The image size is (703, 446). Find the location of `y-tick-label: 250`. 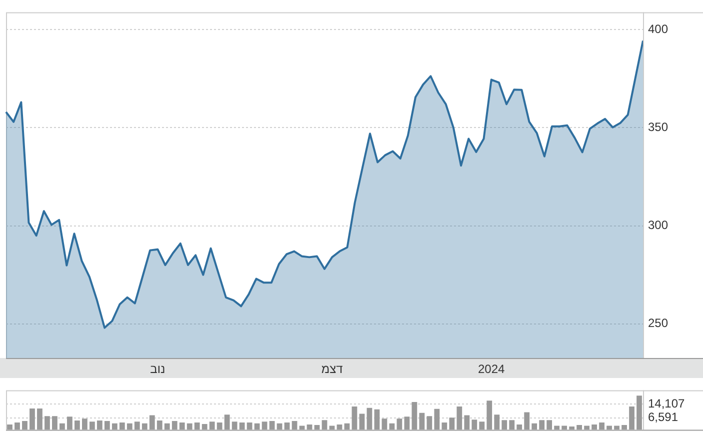

y-tick-label: 250 is located at coordinates (658, 323).